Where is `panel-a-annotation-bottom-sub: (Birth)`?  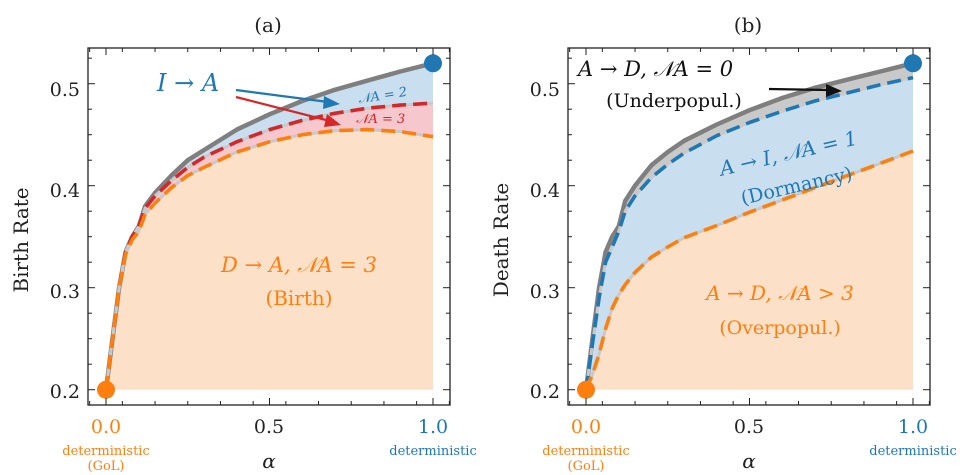
panel-a-annotation-bottom-sub: (Birth) is located at coordinates (298, 298).